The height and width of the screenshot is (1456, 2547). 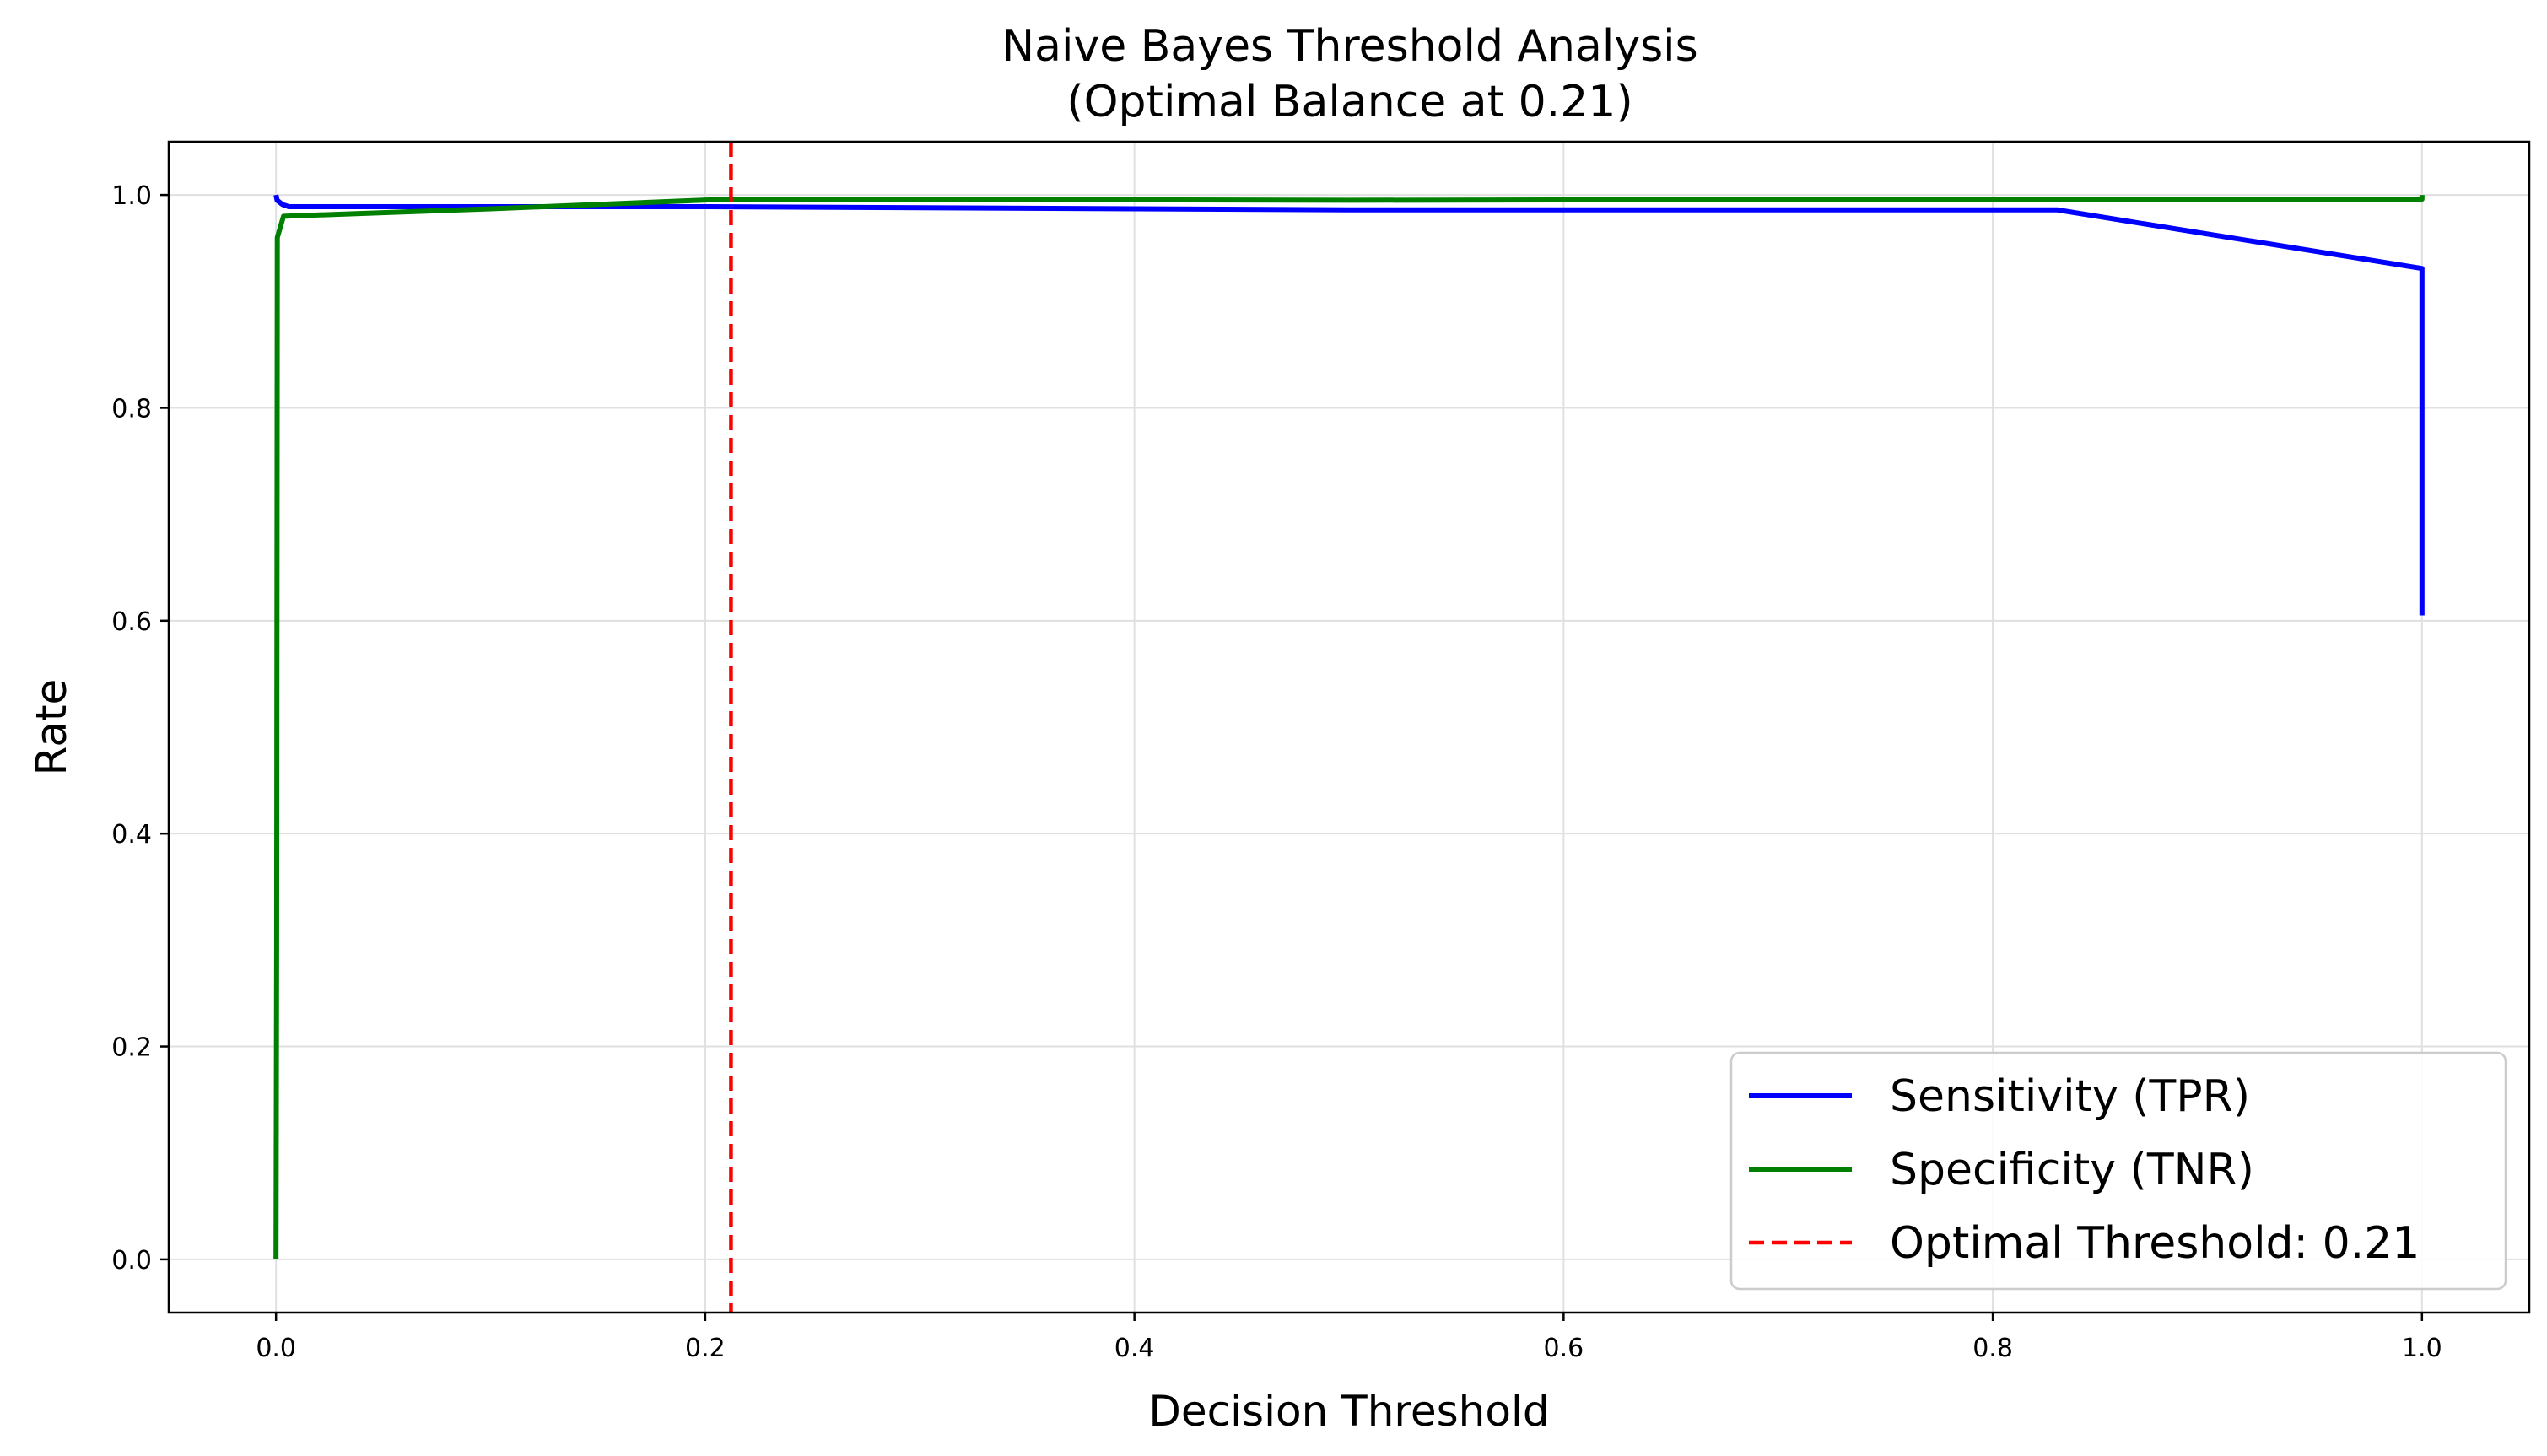 I want to click on x-axis-title: Decision Threshold, so click(x=1348, y=1411).